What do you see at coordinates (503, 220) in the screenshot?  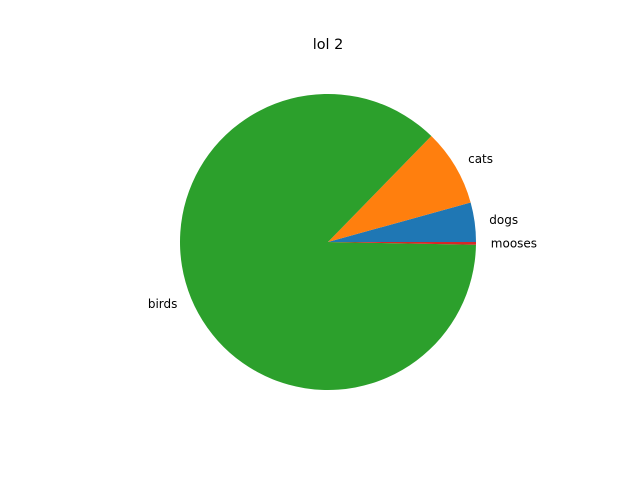 I see `pie-label-dogs: dogs` at bounding box center [503, 220].